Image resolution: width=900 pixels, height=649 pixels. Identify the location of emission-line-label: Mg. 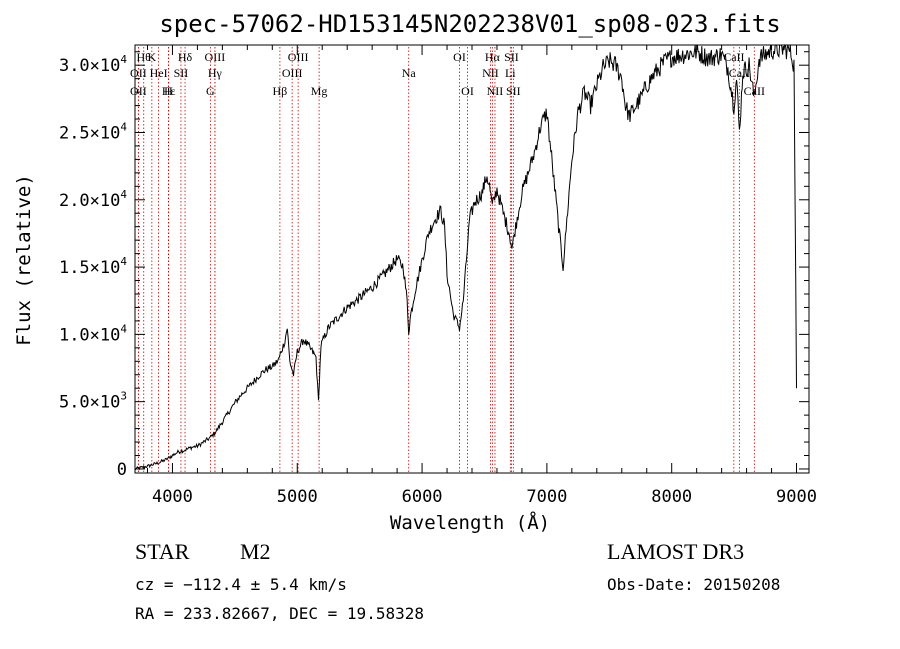
(319, 91).